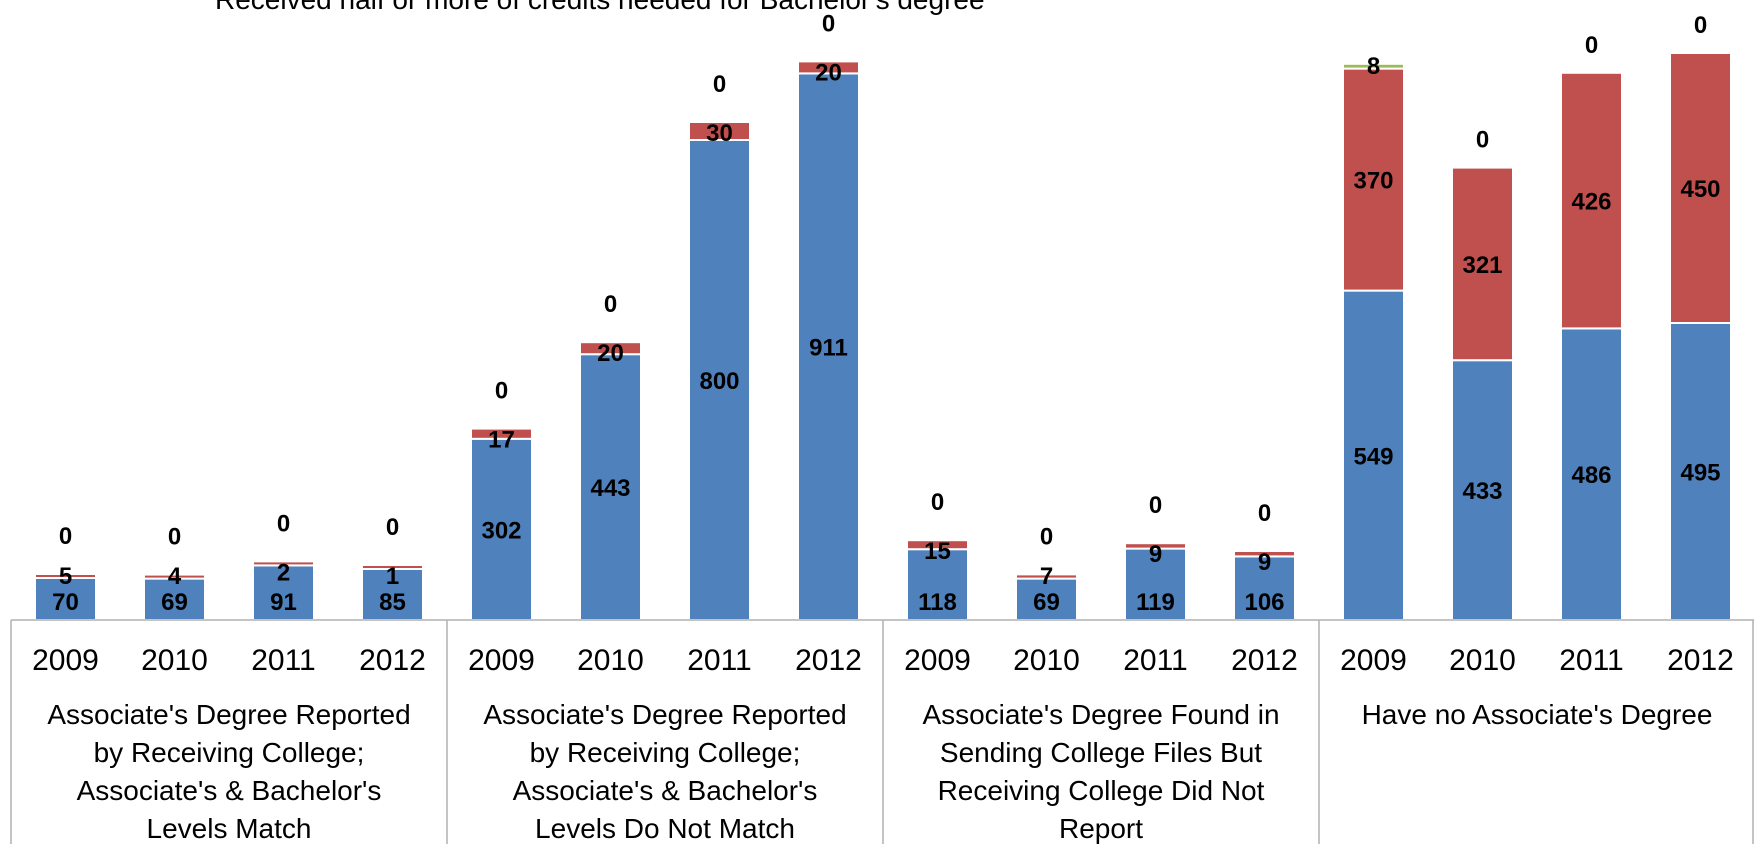 The width and height of the screenshot is (1754, 844). I want to click on data-label: 118, so click(937, 602).